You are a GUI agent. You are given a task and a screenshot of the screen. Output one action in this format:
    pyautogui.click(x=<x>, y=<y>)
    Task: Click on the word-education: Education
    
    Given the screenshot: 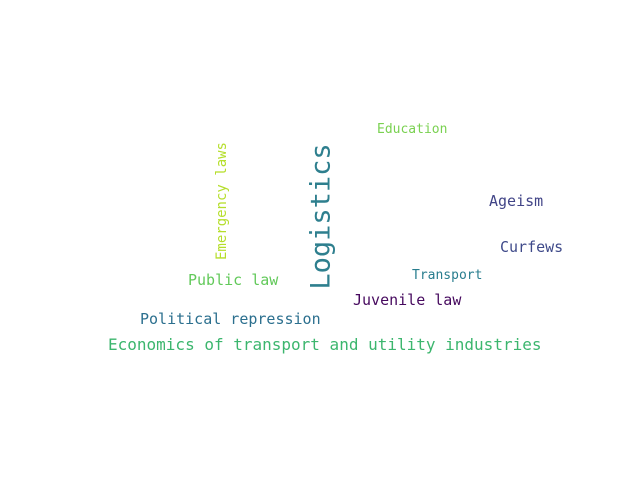 What is the action you would take?
    pyautogui.click(x=412, y=129)
    